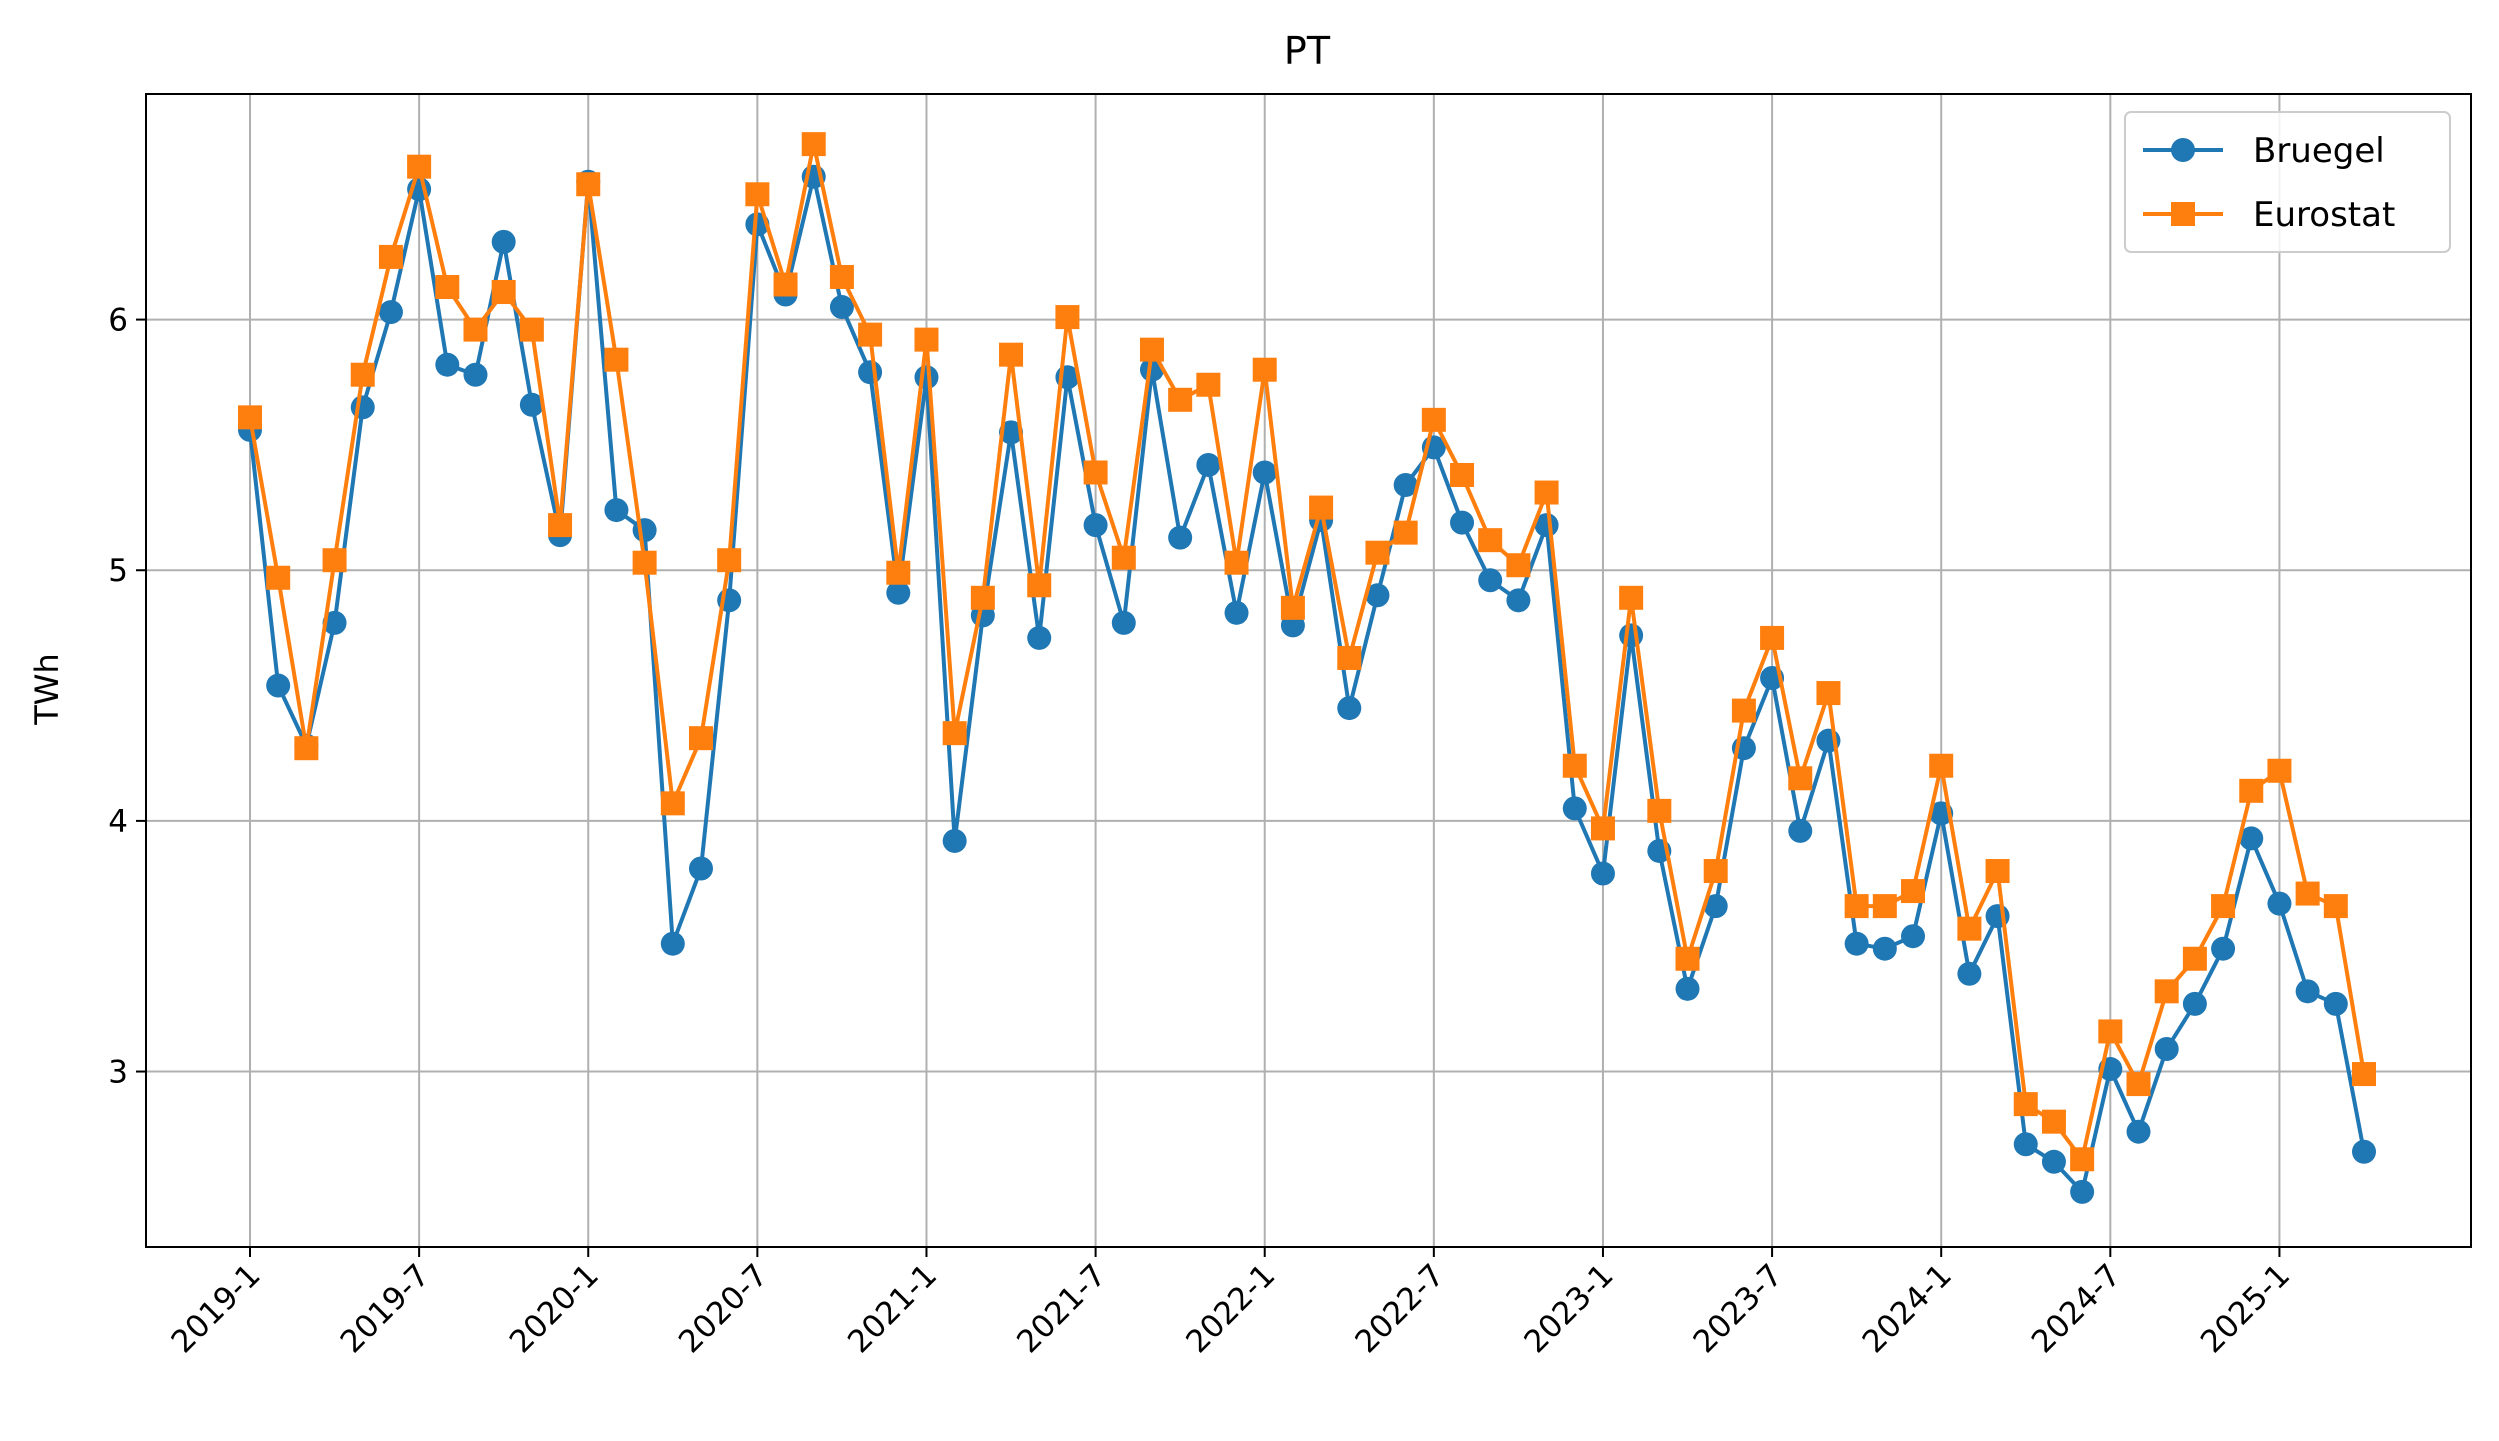 The width and height of the screenshot is (2499, 1441). What do you see at coordinates (1307, 51) in the screenshot?
I see `chart-title: PT` at bounding box center [1307, 51].